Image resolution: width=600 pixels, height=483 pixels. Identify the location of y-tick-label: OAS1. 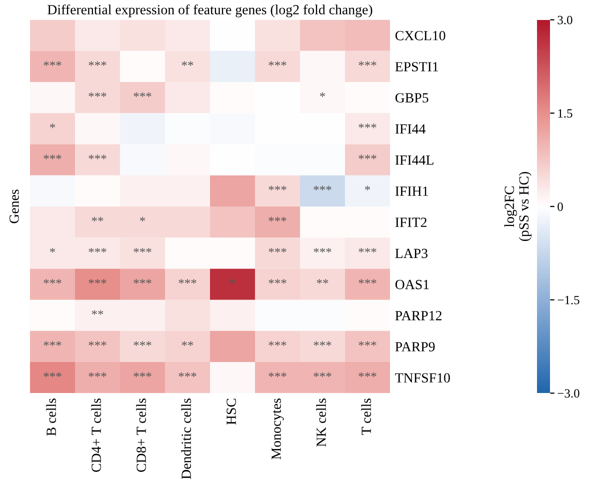
(412, 285).